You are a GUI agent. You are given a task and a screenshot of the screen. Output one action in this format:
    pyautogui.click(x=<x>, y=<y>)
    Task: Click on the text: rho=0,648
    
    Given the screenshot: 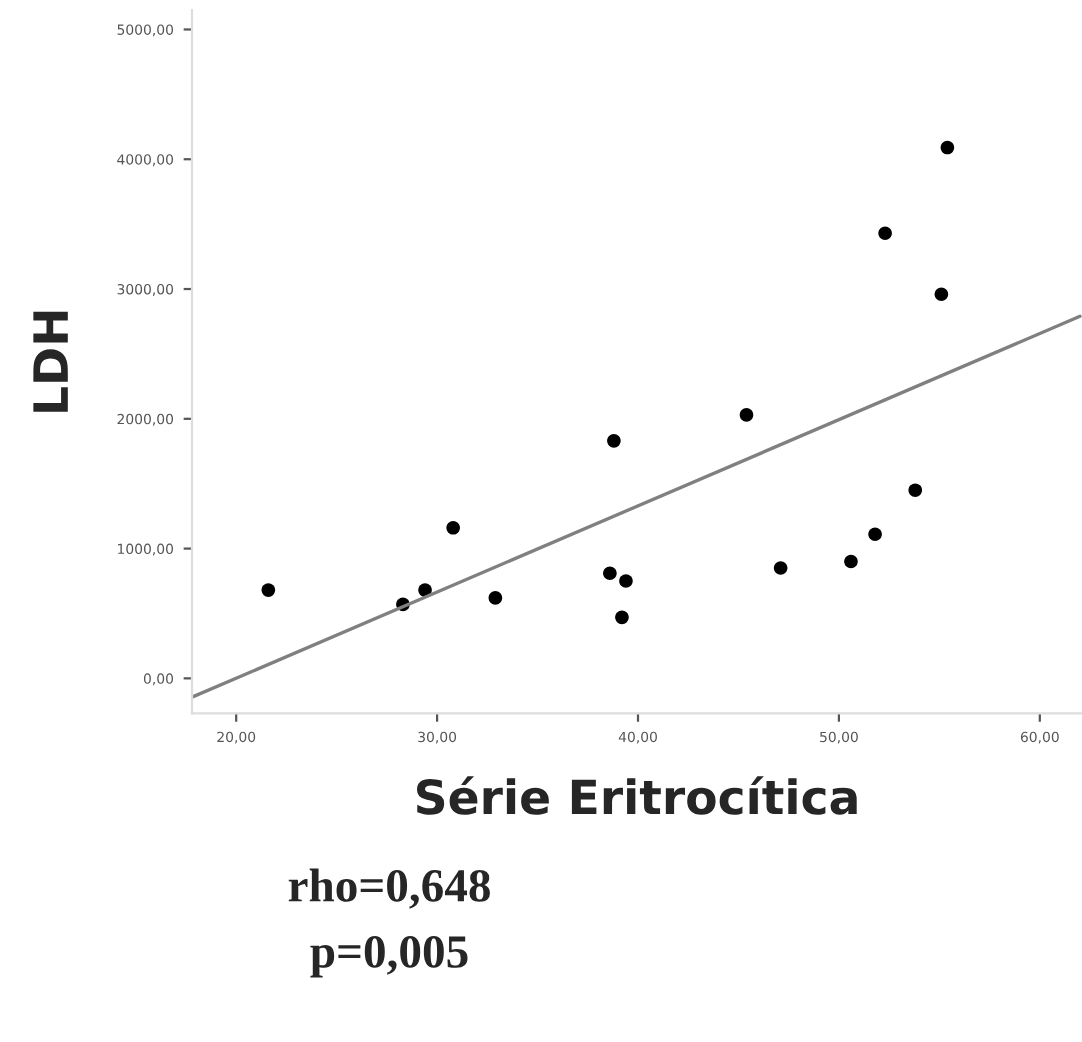 What is the action you would take?
    pyautogui.click(x=389, y=888)
    